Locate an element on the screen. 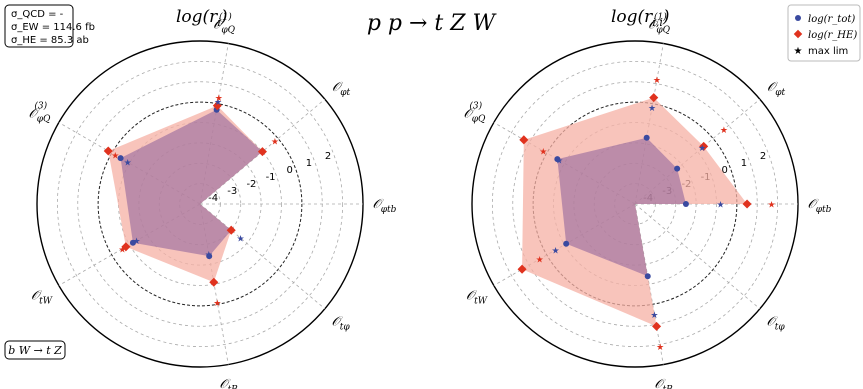 The height and width of the screenshot is (389, 863). cross-section-box: σ_QCD = - σ_EW = 114.6 fb σ_HE = 85.3 ab is located at coordinates (49, 26).